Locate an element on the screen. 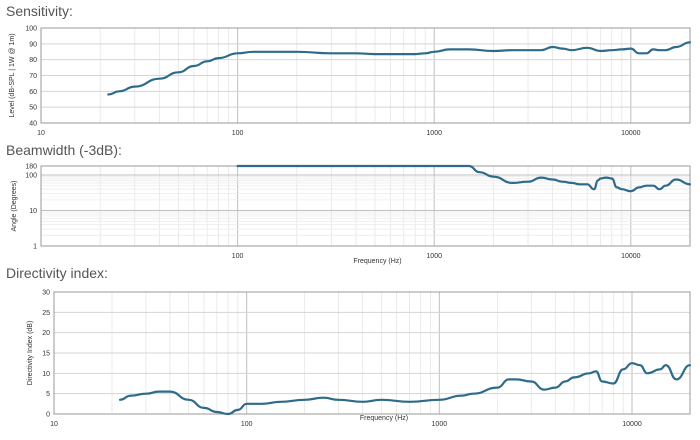 The width and height of the screenshot is (700, 440). directivity-ytick-label: 25 is located at coordinates (46, 313).